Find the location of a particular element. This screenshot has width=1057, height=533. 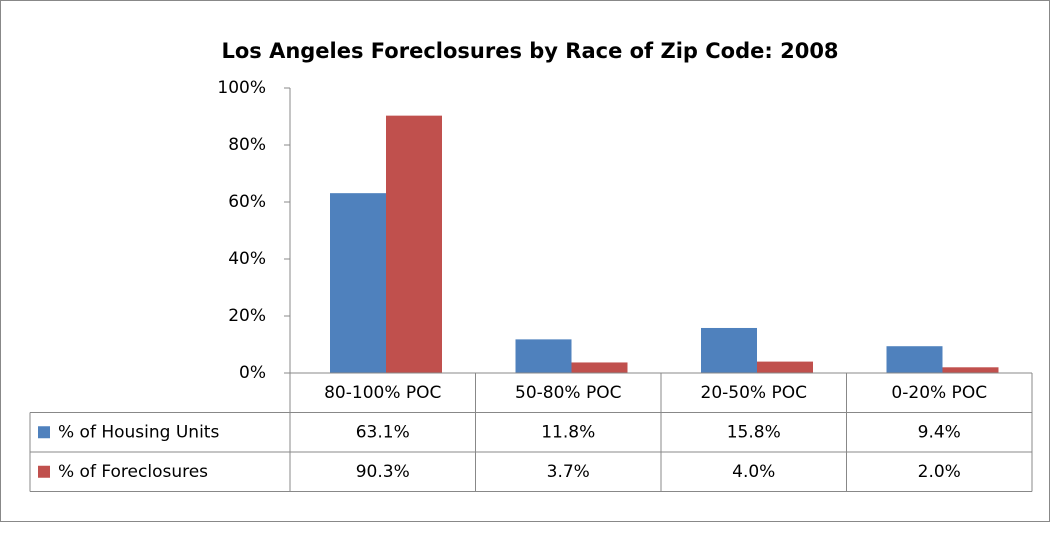

x-tick-label: 80-100% POC is located at coordinates (382, 393).